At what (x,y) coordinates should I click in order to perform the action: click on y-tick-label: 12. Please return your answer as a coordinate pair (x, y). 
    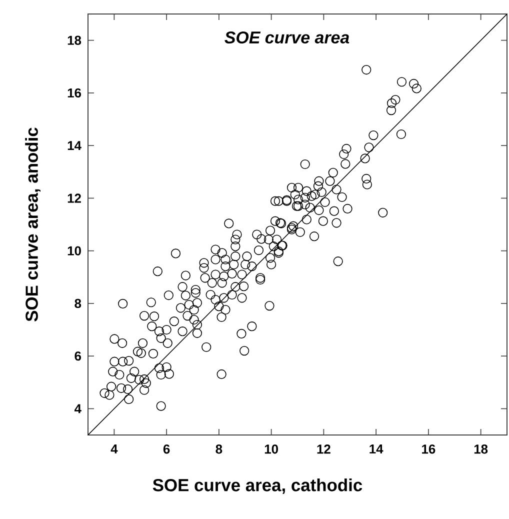
    Looking at the image, I should click on (74, 198).